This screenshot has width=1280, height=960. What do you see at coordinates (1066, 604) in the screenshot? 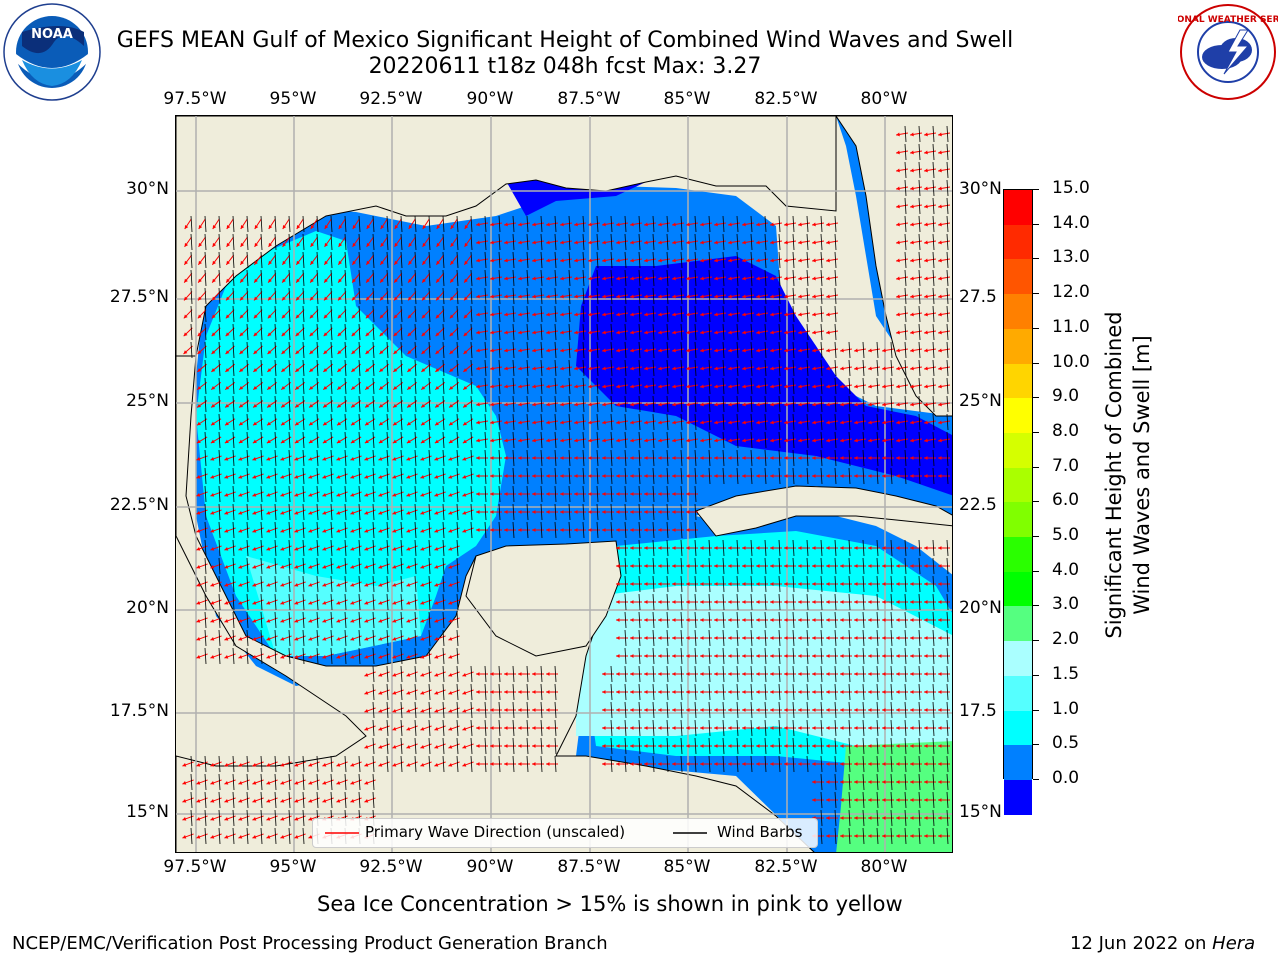
I see `colorbar-tick-label: 3.0` at bounding box center [1066, 604].